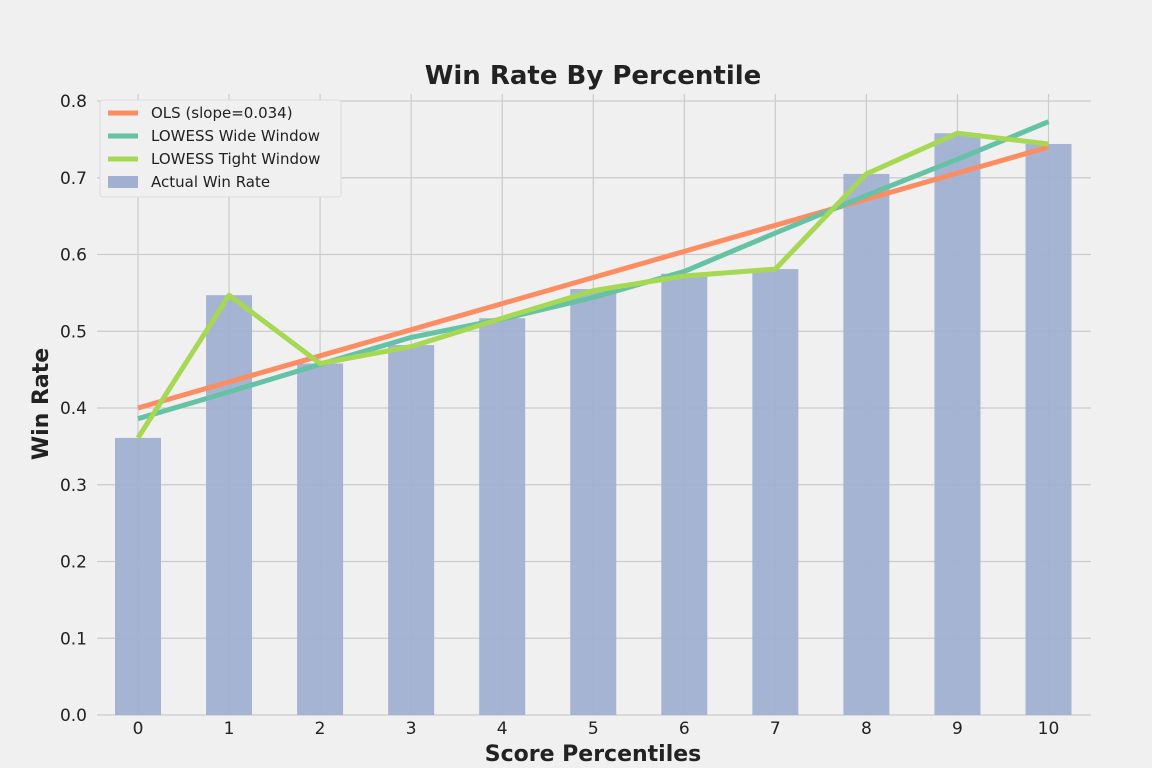 The image size is (1152, 768). I want to click on x-tick-label: 0, so click(138, 729).